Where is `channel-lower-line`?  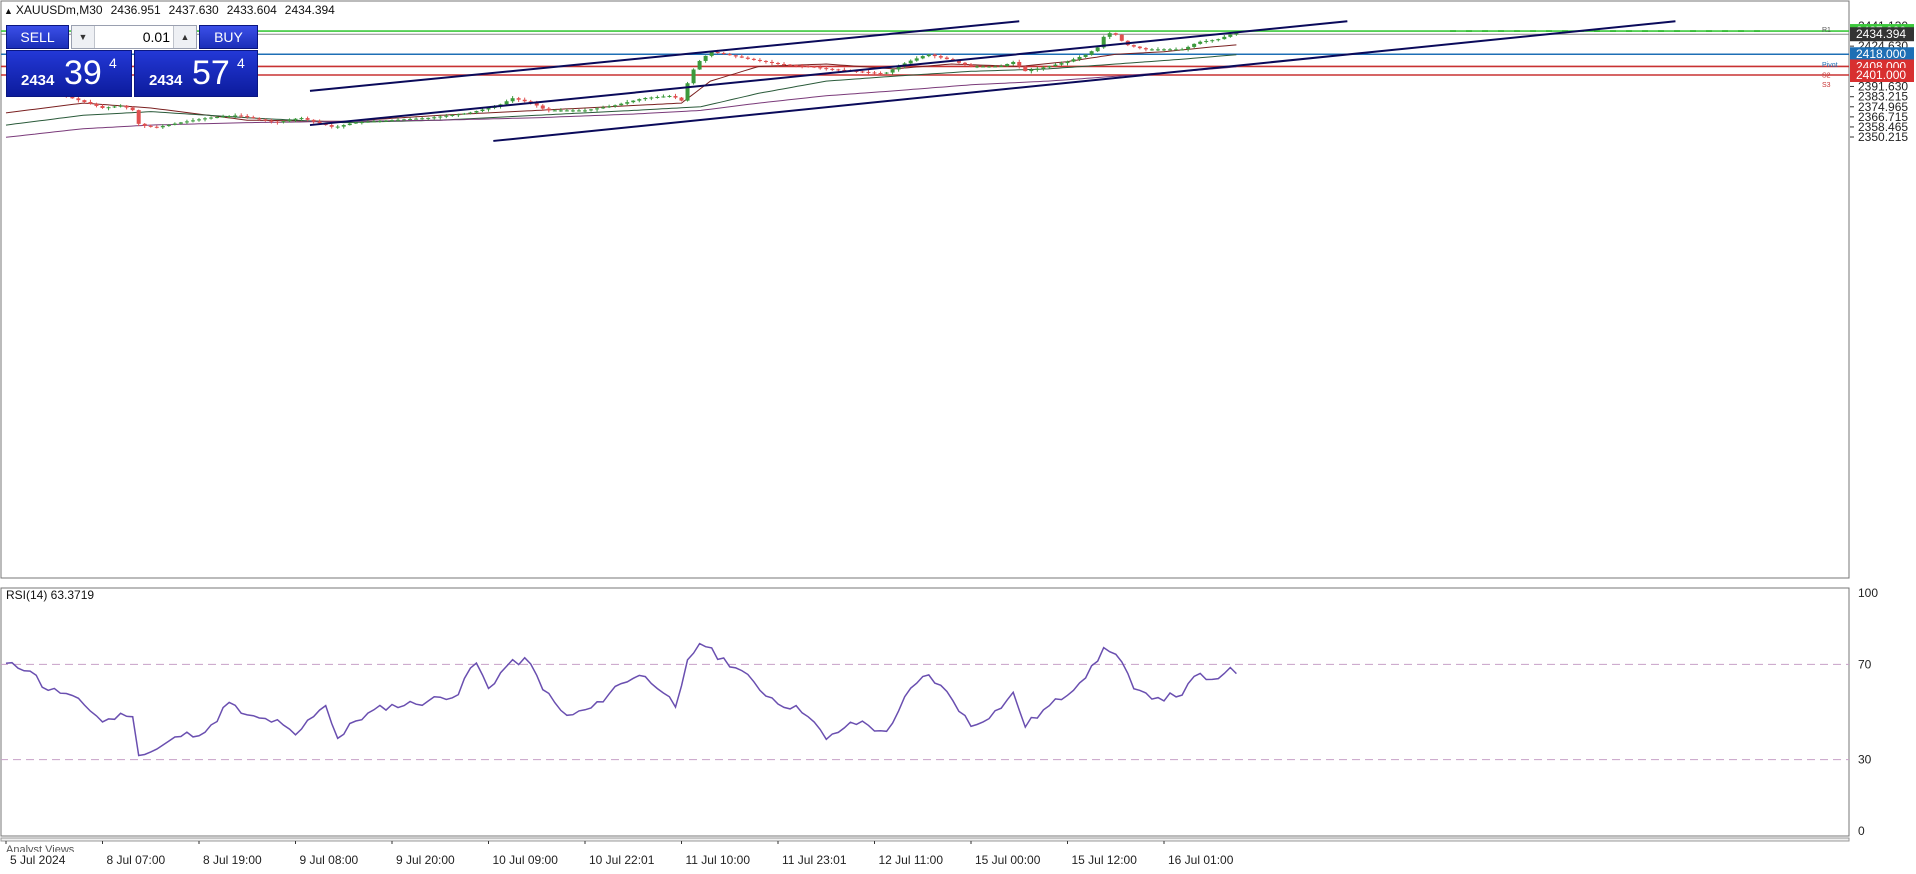 channel-lower-line is located at coordinates (1084, 81).